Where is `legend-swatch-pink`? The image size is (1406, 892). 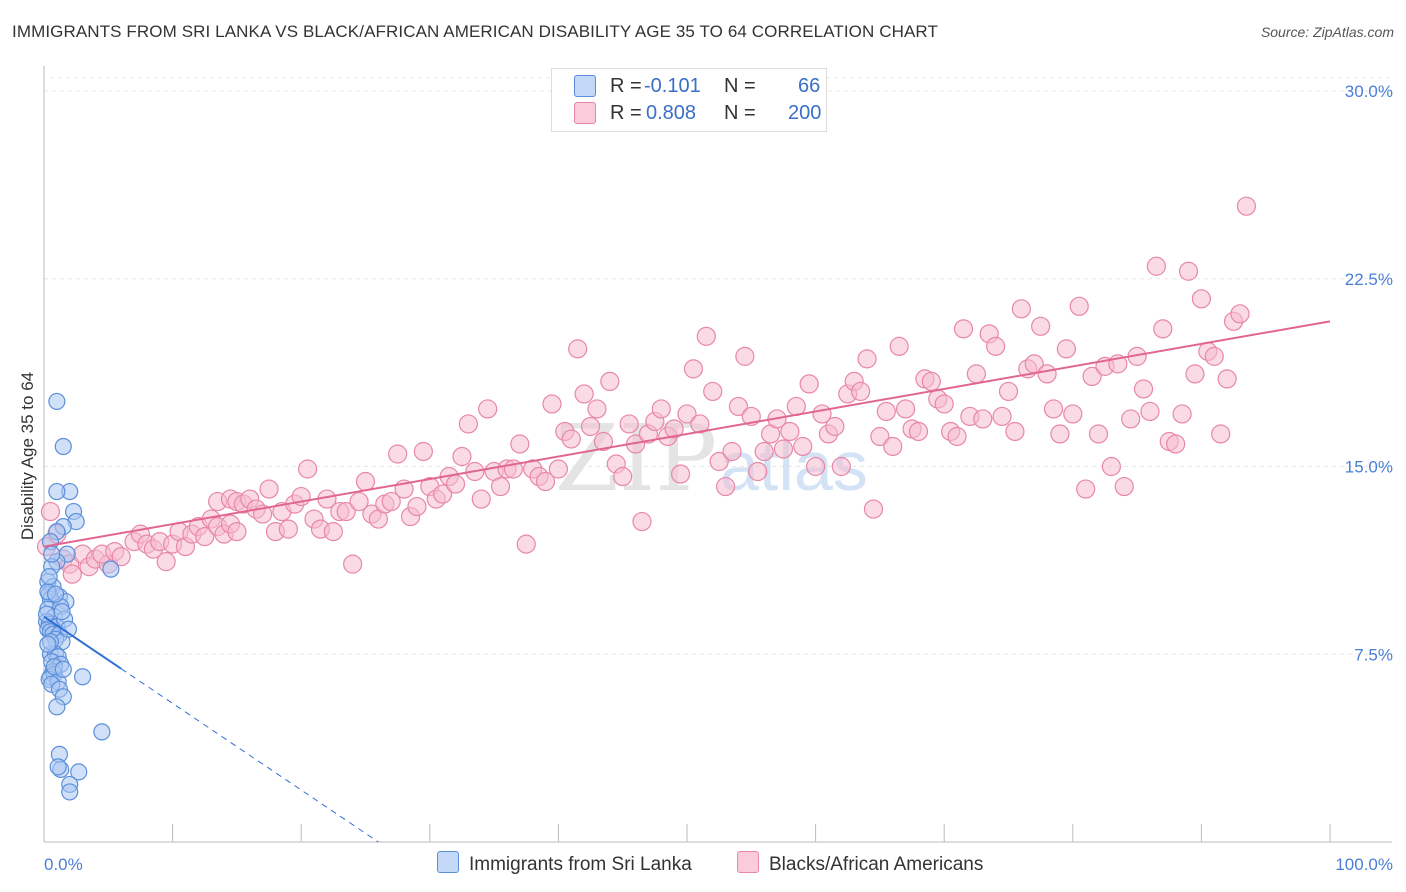
legend-swatch-pink is located at coordinates (585, 113).